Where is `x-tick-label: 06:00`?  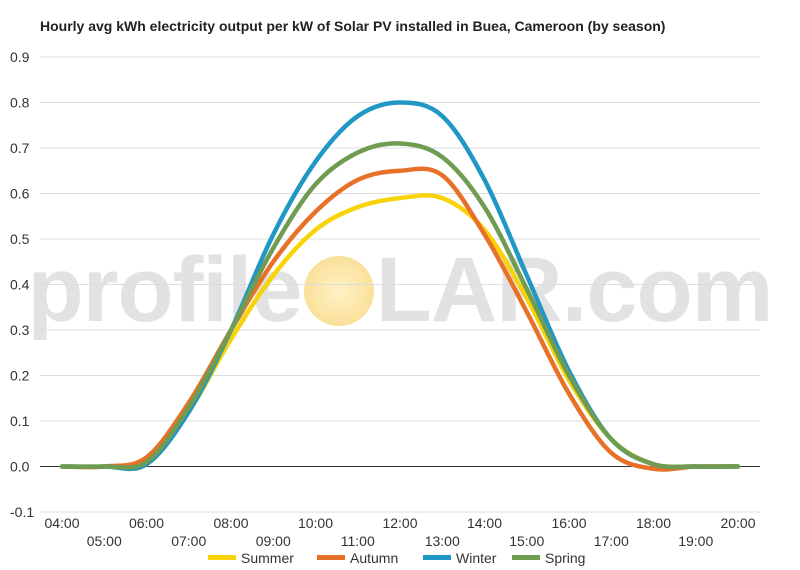
x-tick-label: 06:00 is located at coordinates (146, 523).